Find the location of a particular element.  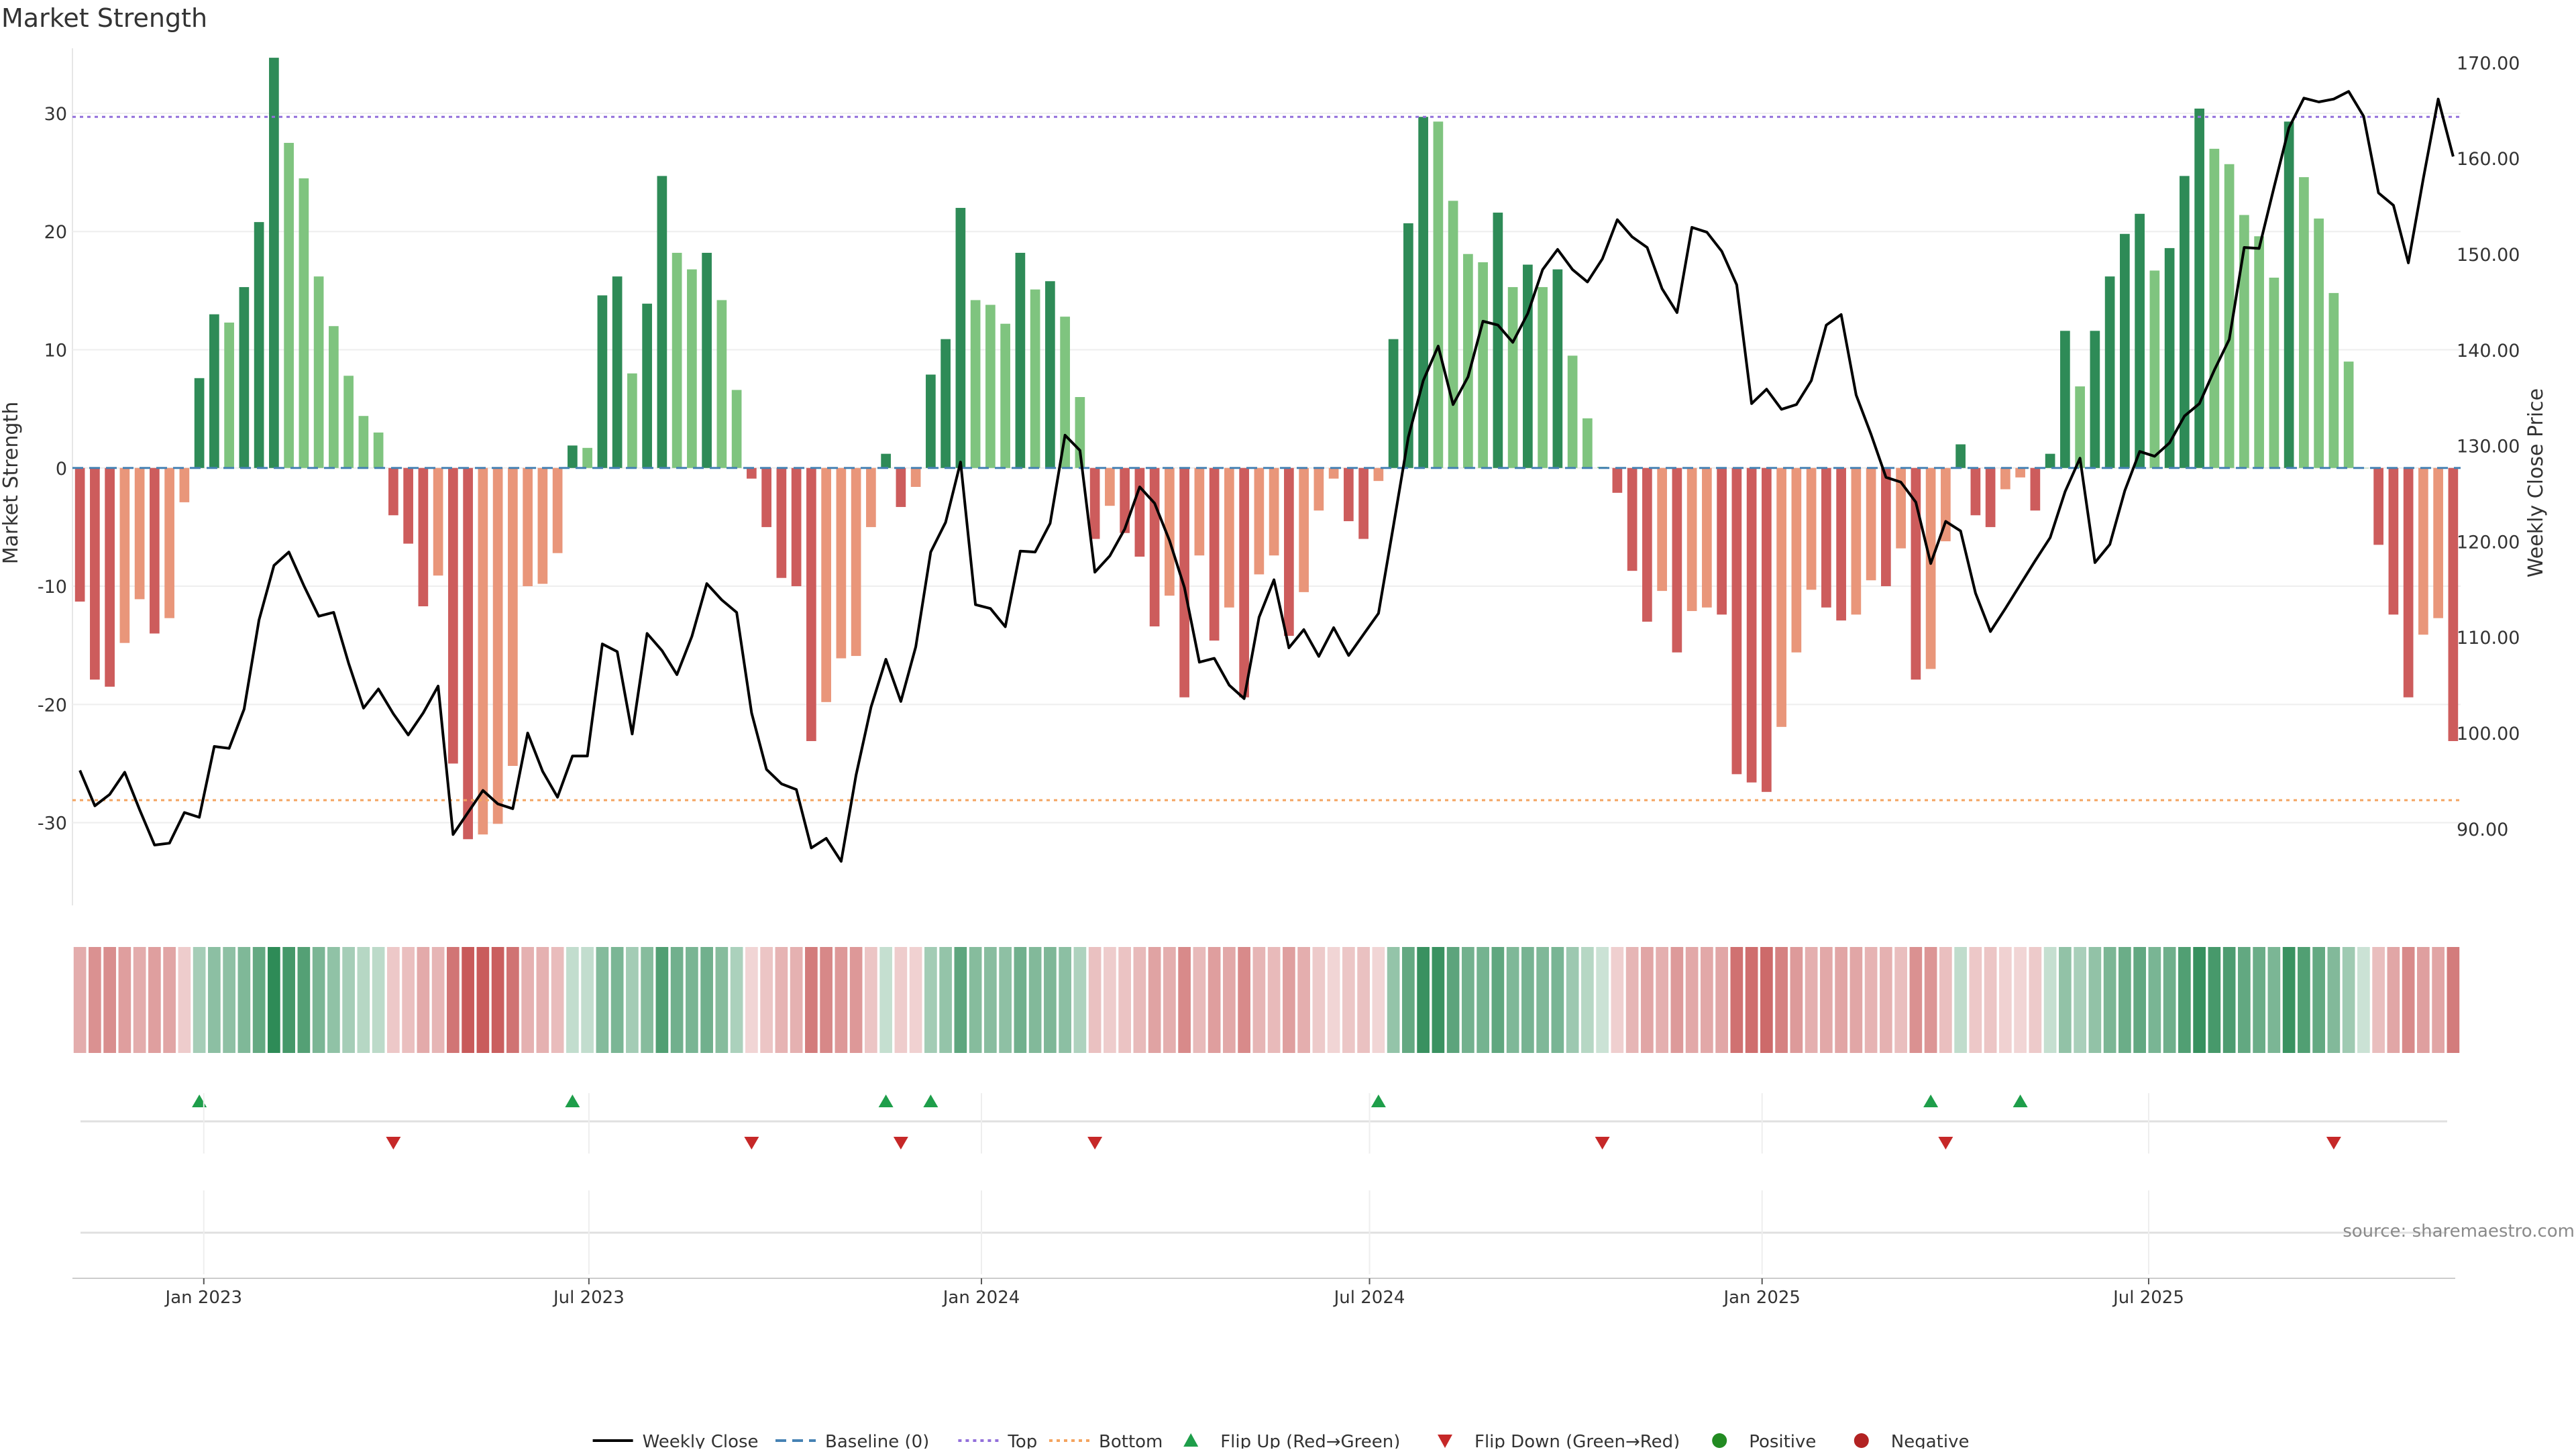

x-tick-label: Jan 2023 is located at coordinates (203, 1298).